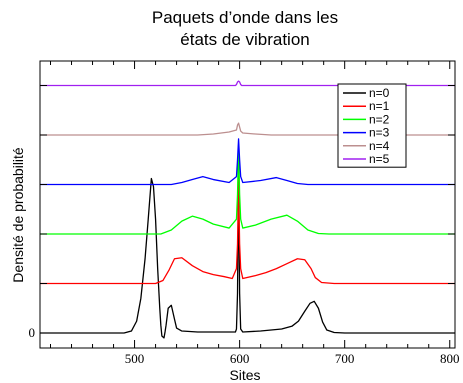 The width and height of the screenshot is (463, 383). Describe the element at coordinates (32, 332) in the screenshot. I see `y-tick-label: 0` at that location.